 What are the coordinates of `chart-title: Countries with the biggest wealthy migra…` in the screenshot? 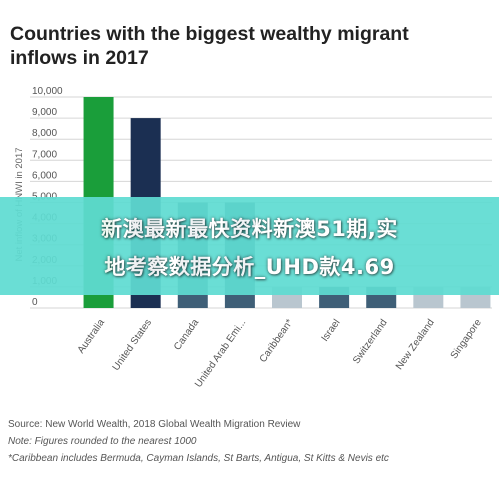 It's located at (245, 46).